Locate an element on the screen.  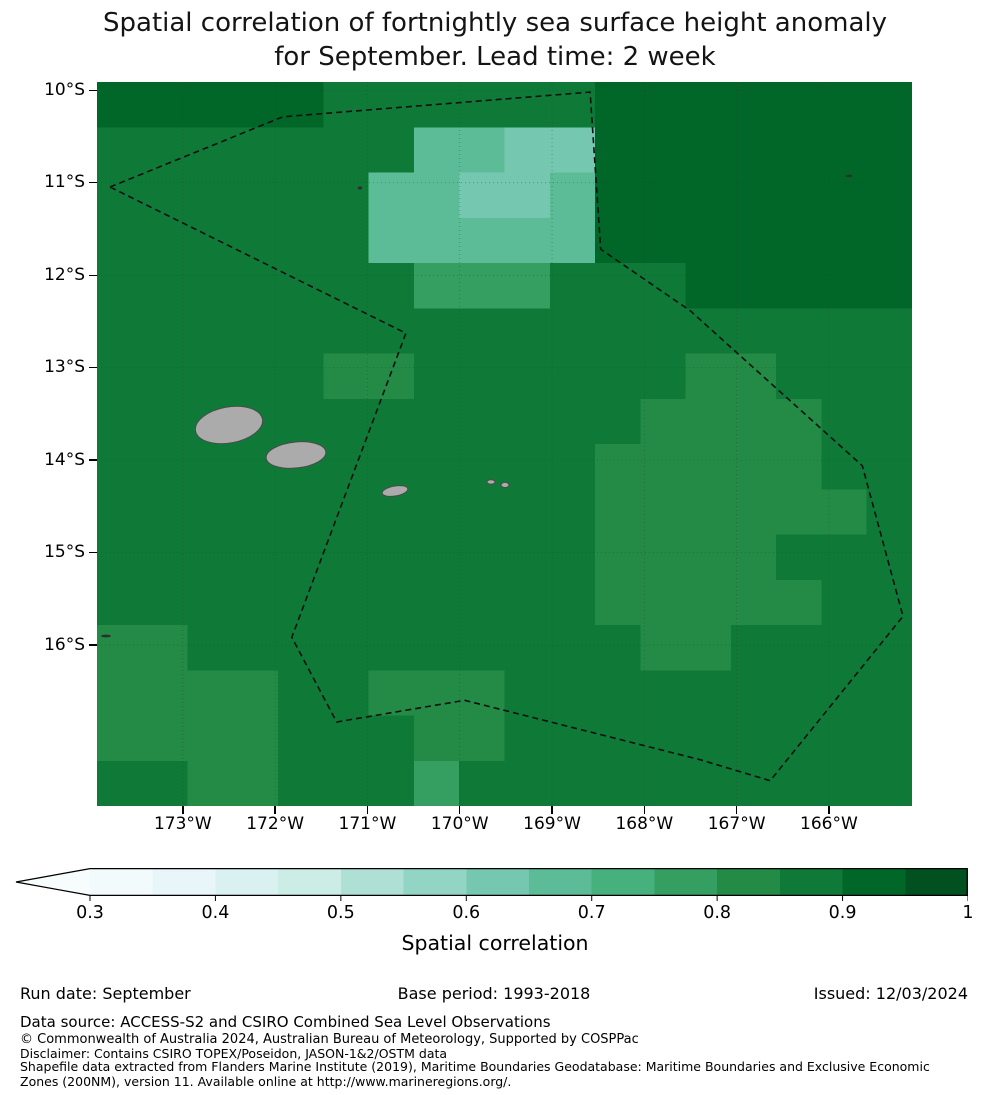
island-islet-west is located at coordinates (106, 636).